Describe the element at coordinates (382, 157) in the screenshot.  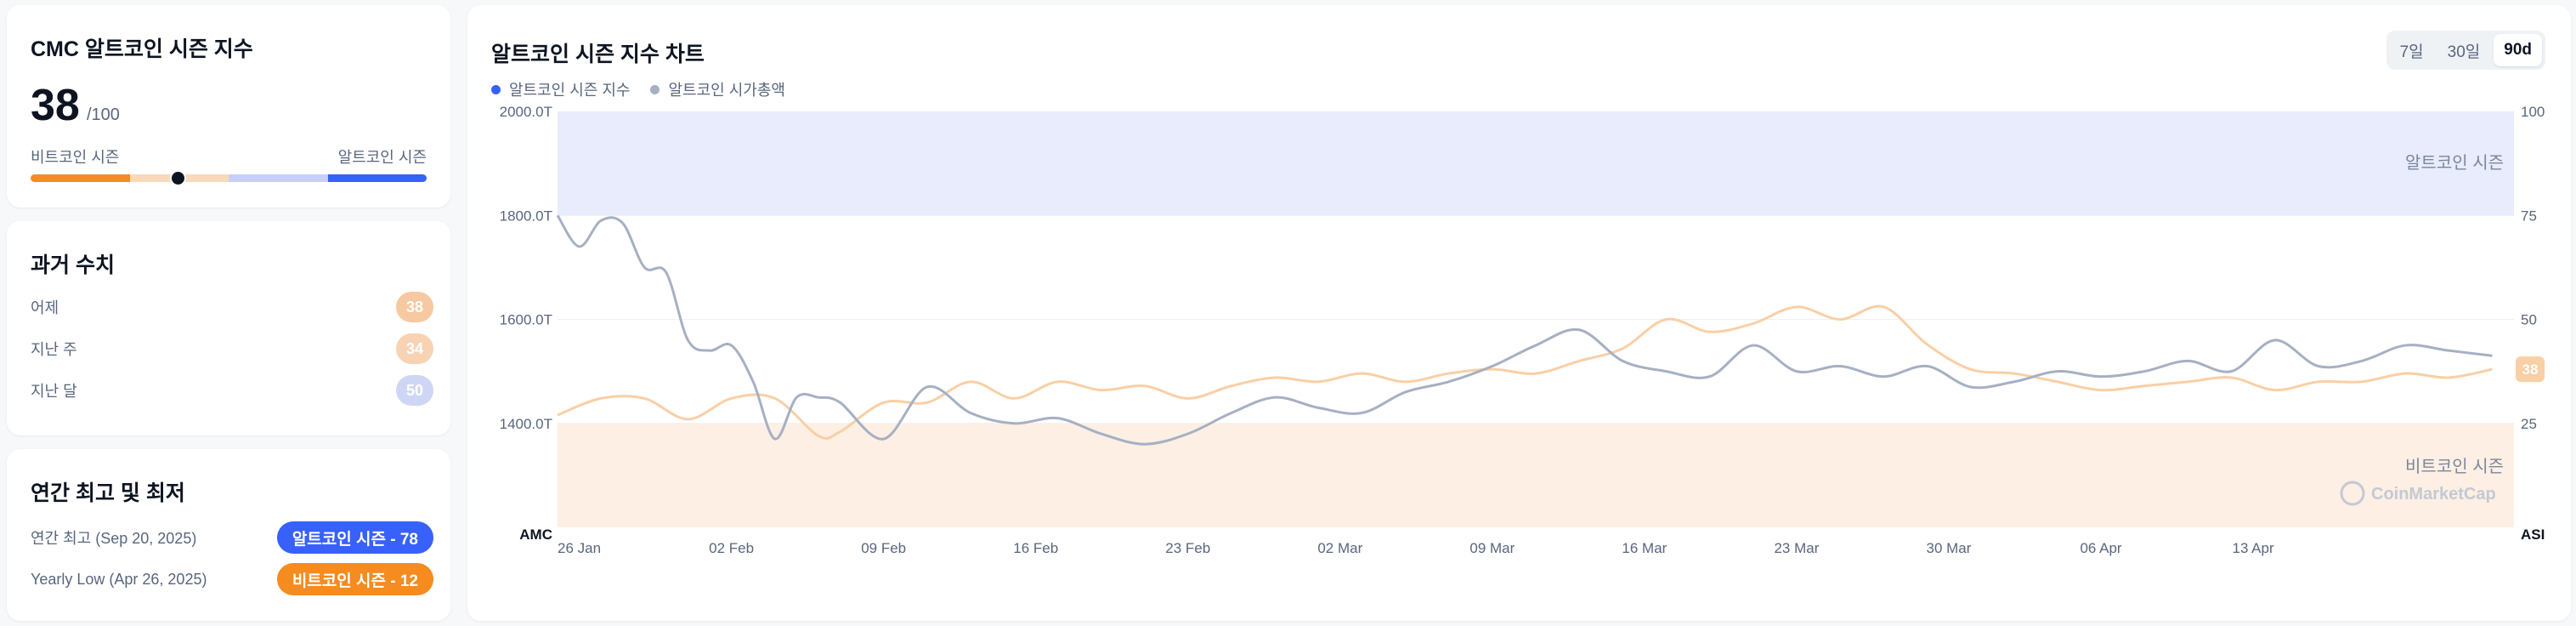
I see `altcoin-season-label: 알트코인 시즌` at that location.